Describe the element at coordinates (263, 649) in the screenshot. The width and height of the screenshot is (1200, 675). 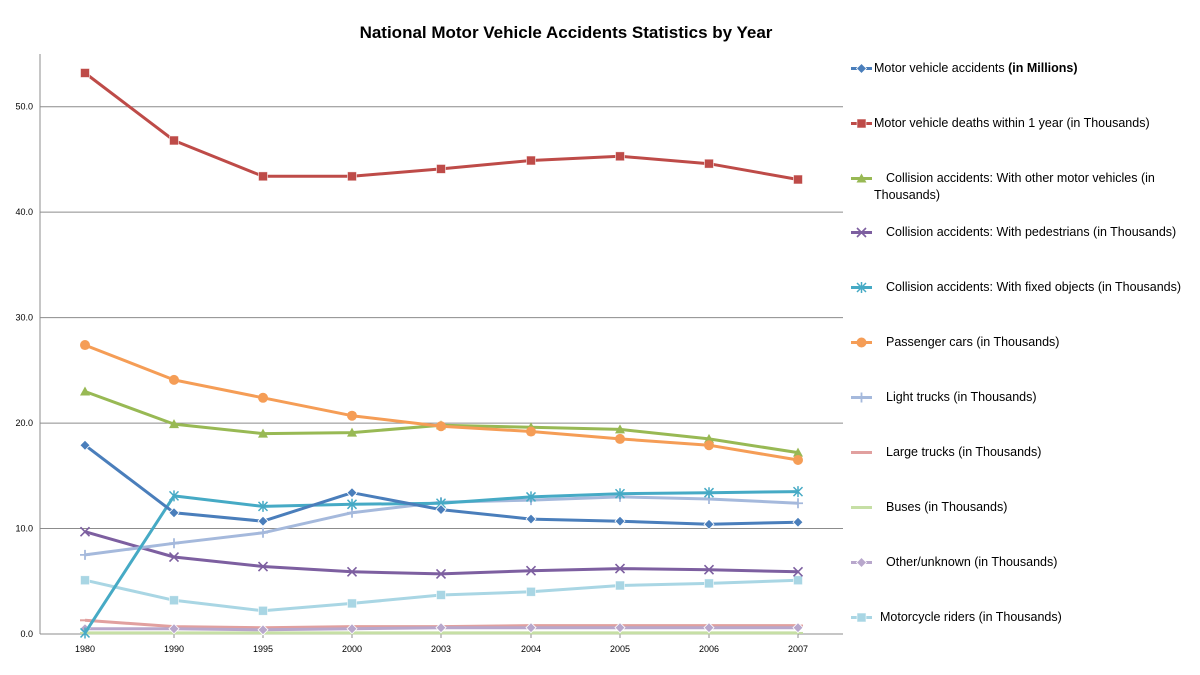
I see `x-tick-label: 1995` at that location.